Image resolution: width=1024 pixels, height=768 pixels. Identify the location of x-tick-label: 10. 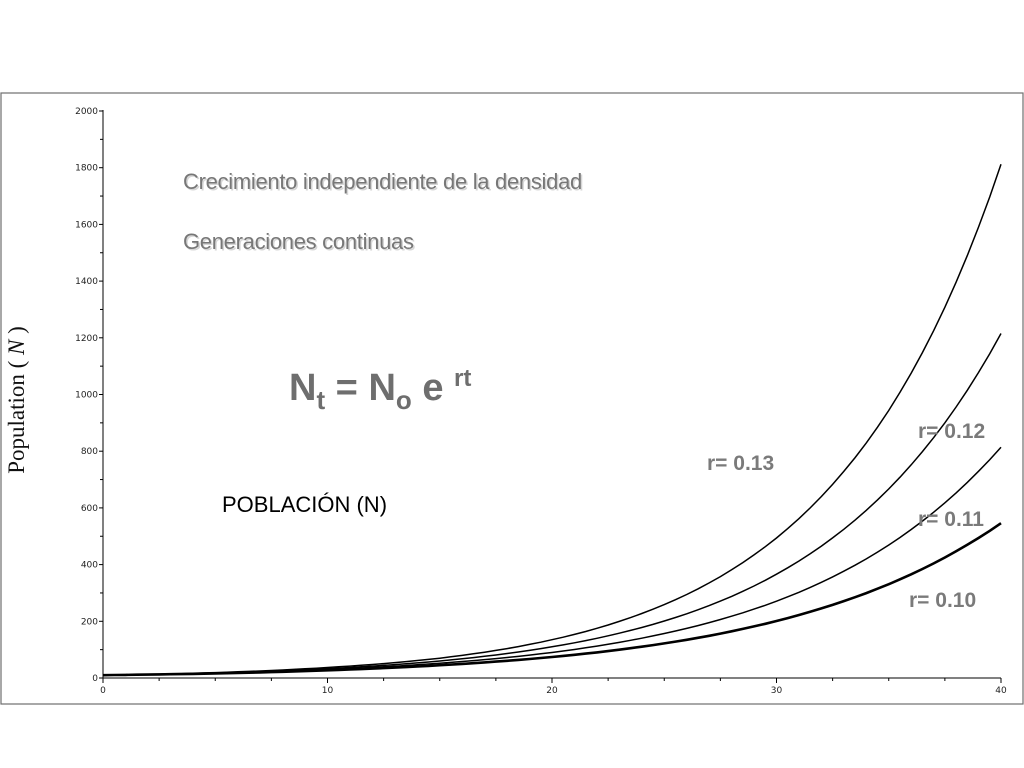
(328, 691).